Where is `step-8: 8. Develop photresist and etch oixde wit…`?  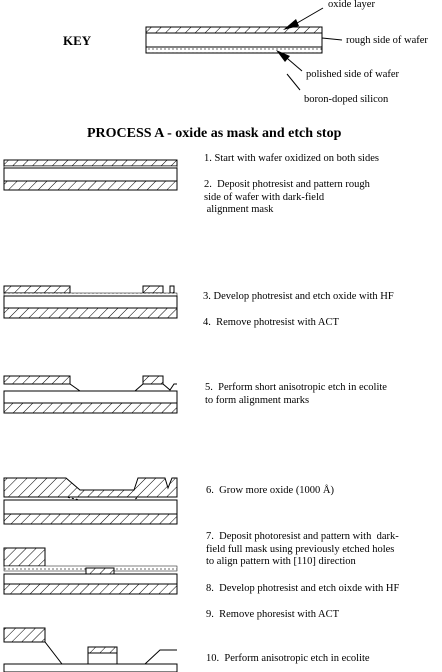
step-8: 8. Develop photresist and etch oixde wit… is located at coordinates (303, 588).